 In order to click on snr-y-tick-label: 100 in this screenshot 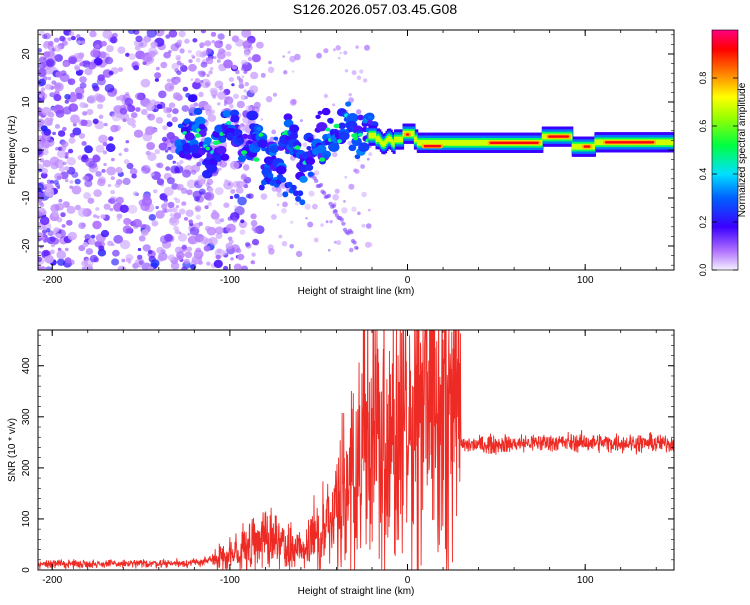, I will do `click(26, 518)`.